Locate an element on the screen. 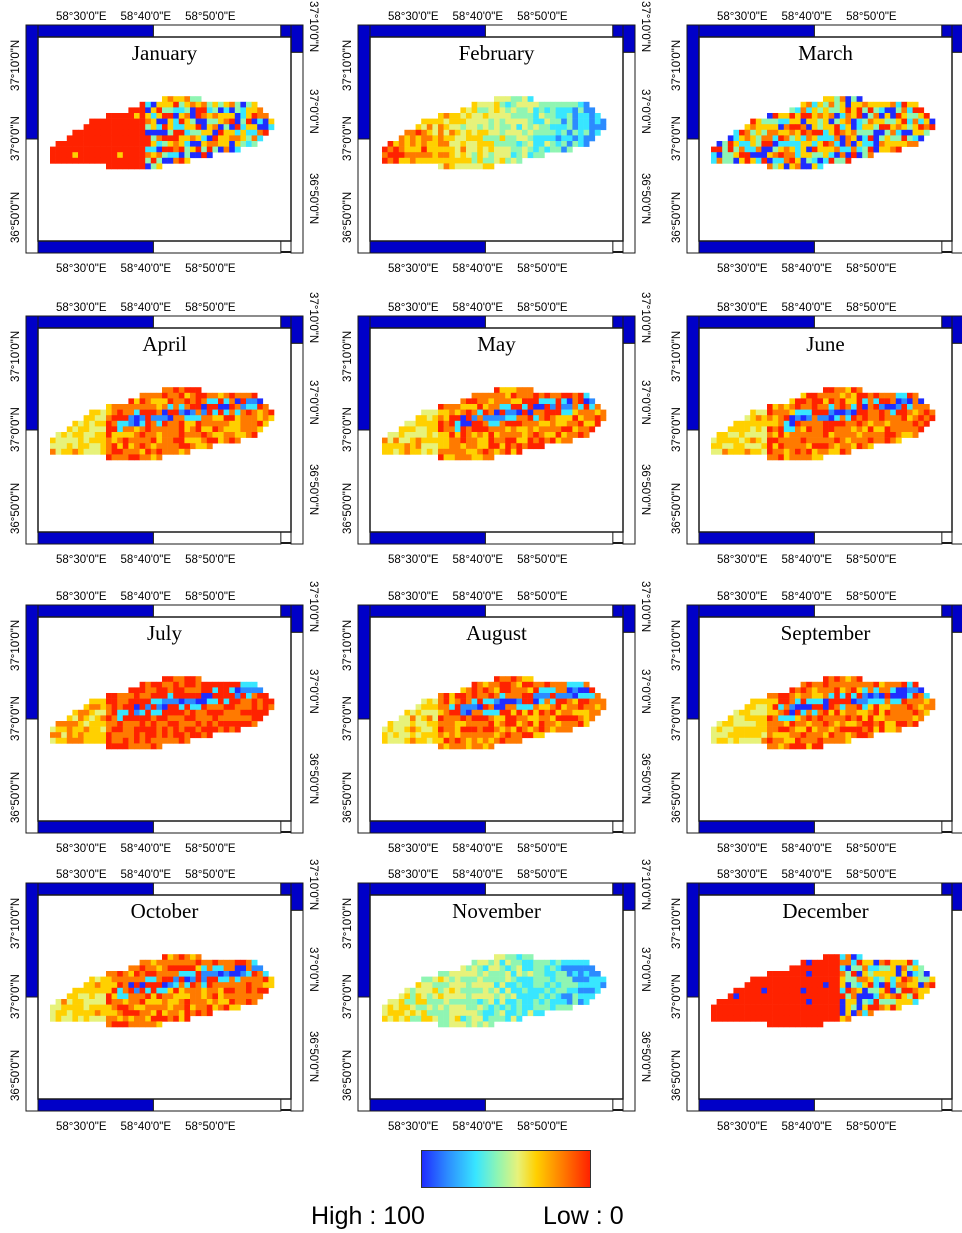 This screenshot has width=962, height=1233. lat-tick-label-right: 36°50'0"N is located at coordinates (313, 1057).